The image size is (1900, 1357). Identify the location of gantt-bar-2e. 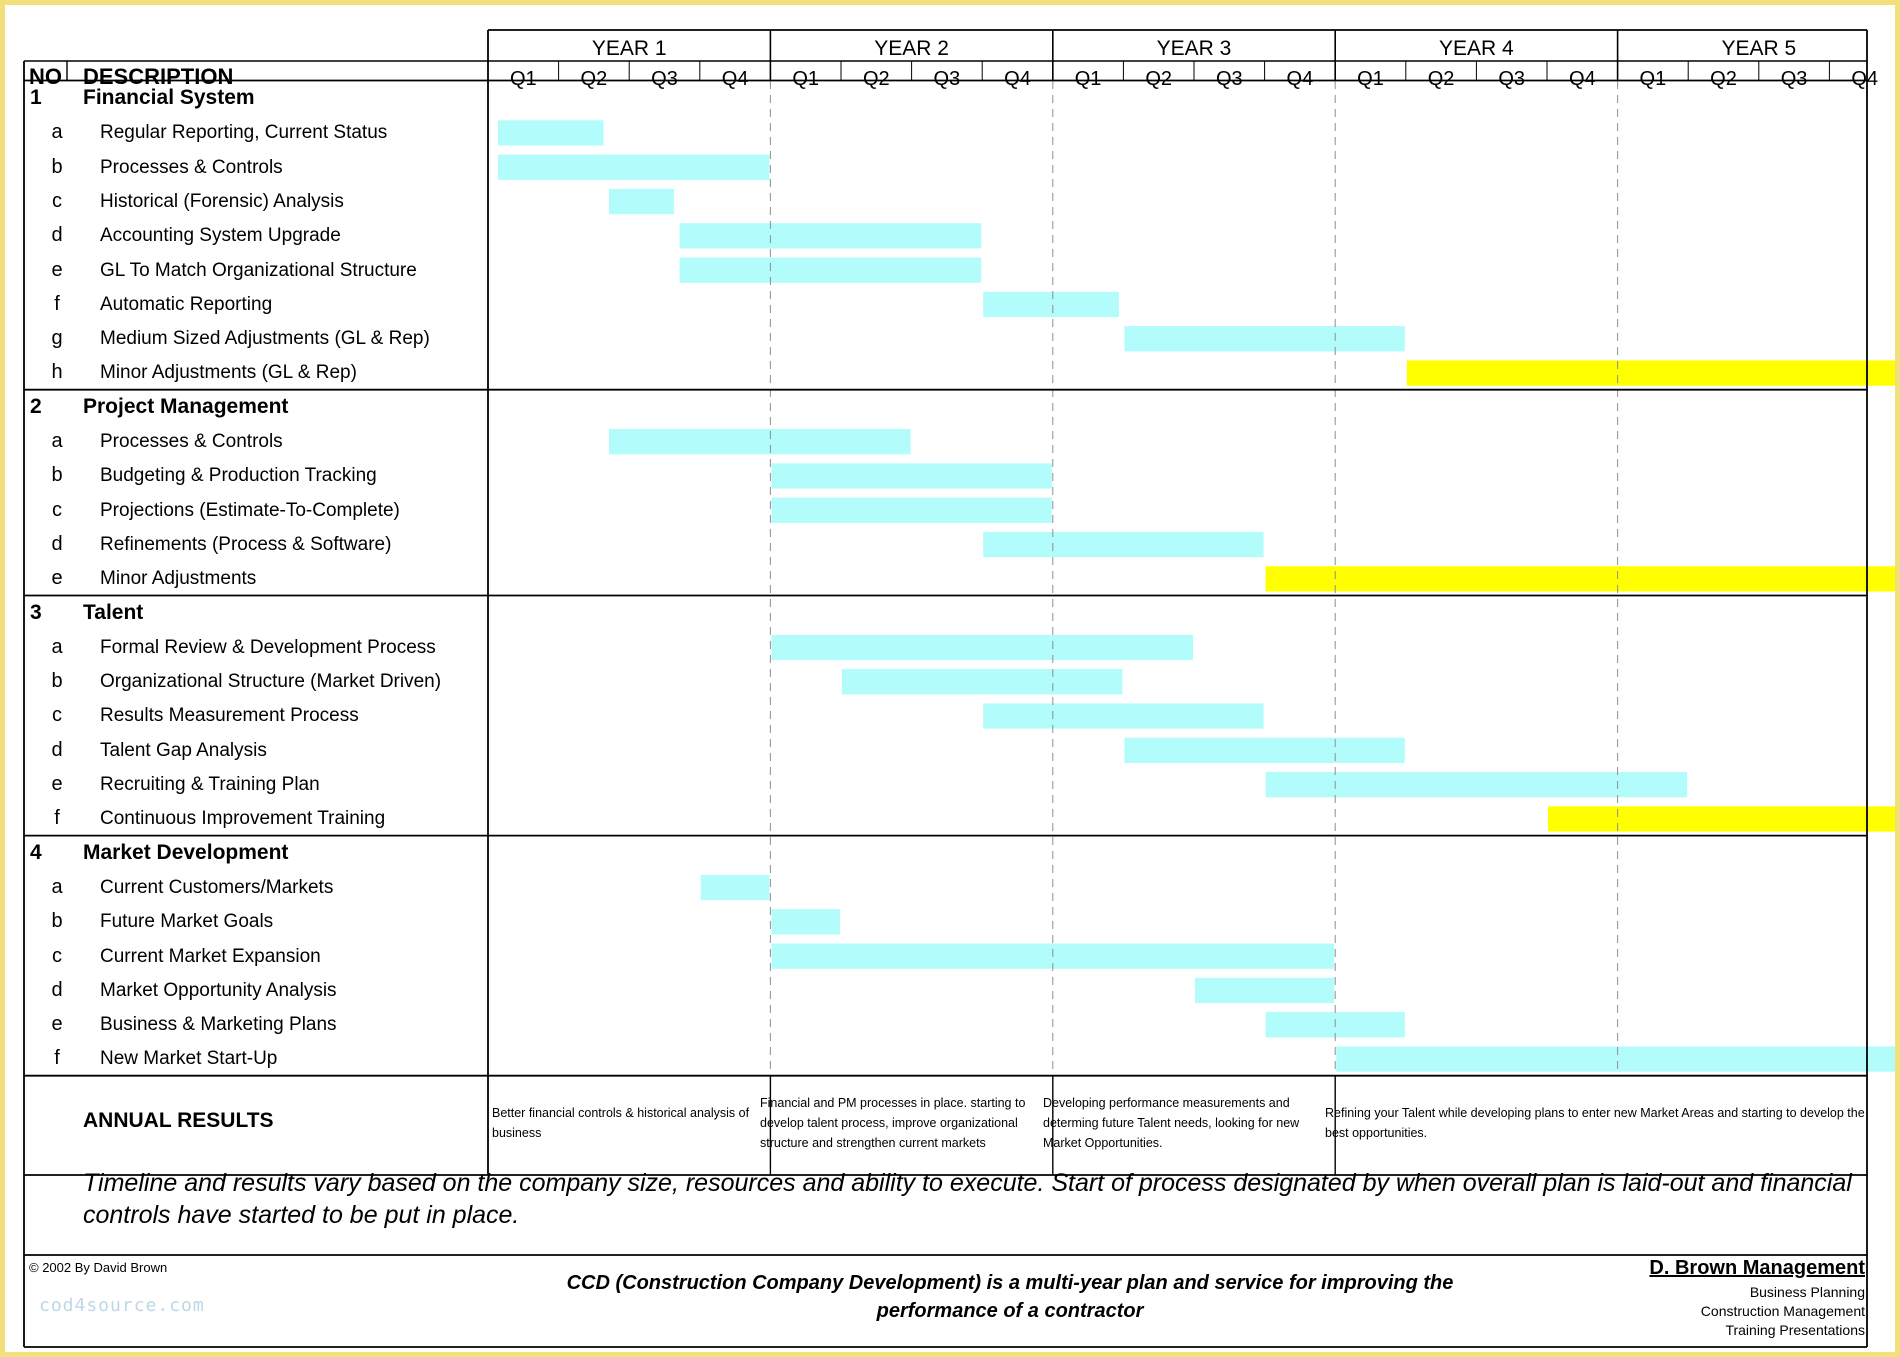
(1580, 579).